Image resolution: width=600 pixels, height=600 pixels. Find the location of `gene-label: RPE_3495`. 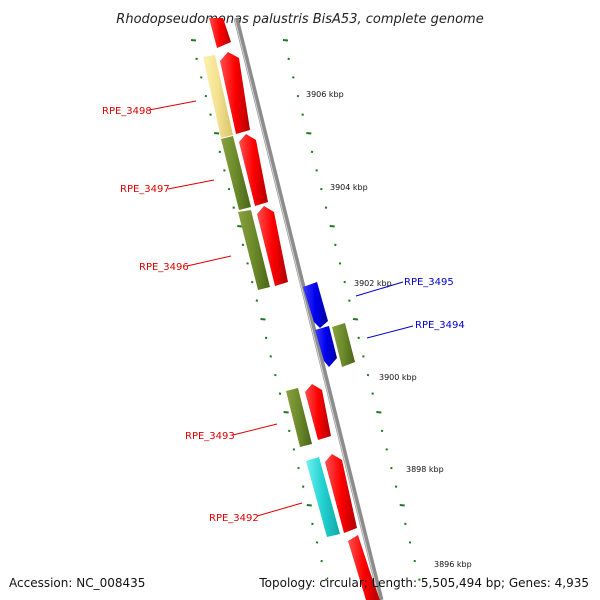

gene-label: RPE_3495 is located at coordinates (429, 282).